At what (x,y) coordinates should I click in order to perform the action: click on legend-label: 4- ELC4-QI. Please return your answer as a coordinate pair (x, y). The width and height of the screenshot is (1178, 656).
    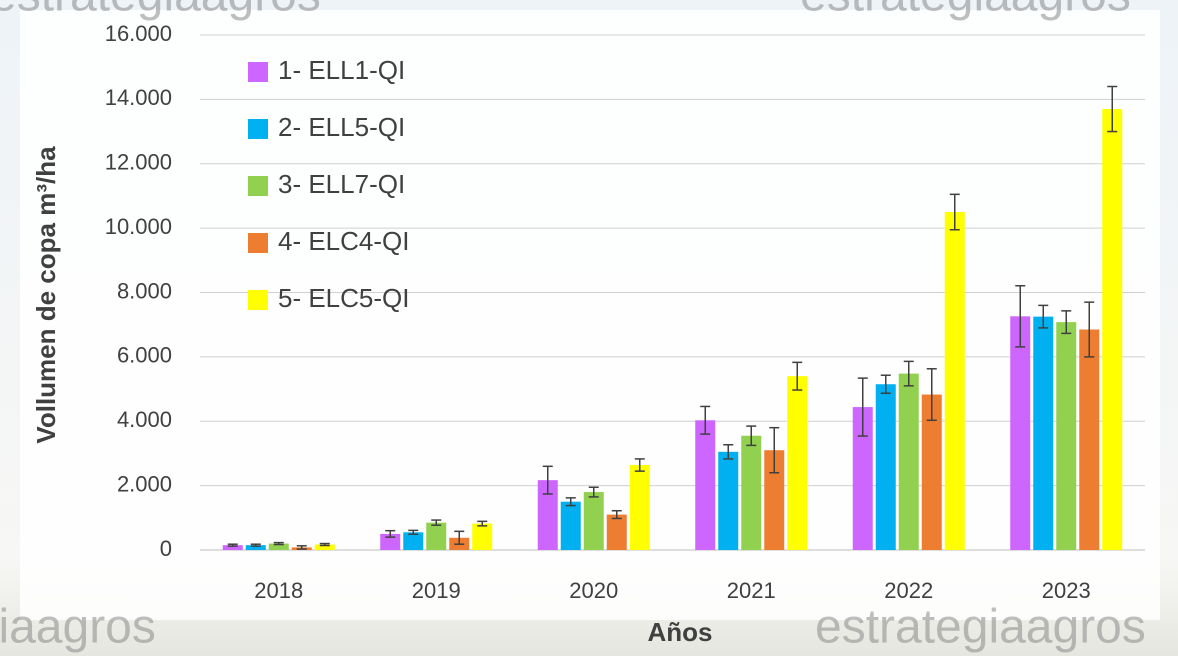
    Looking at the image, I should click on (344, 241).